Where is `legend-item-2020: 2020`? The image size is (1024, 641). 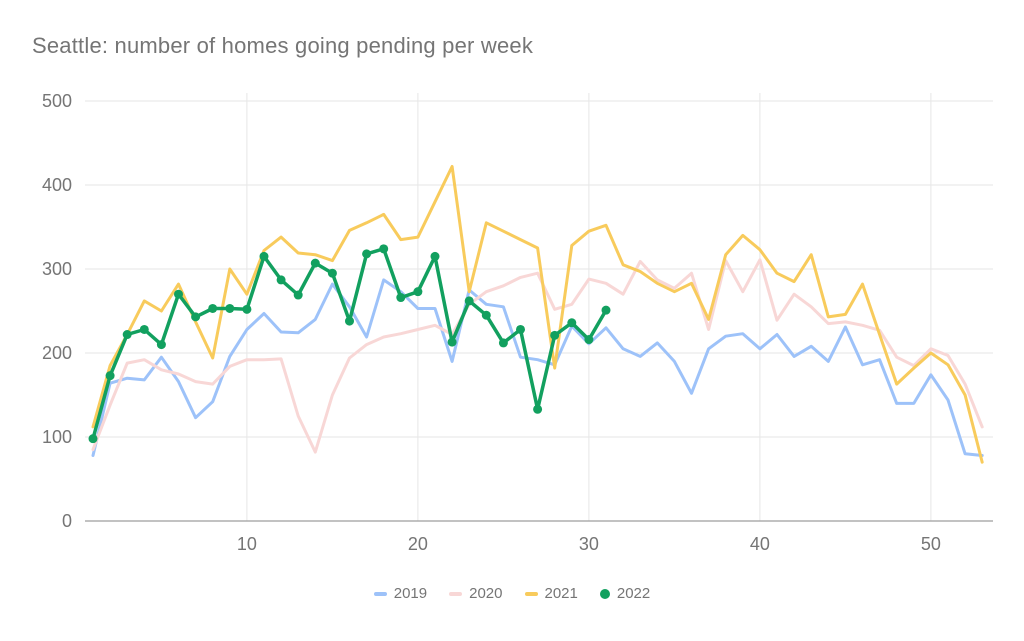 legend-item-2020: 2020 is located at coordinates (476, 593).